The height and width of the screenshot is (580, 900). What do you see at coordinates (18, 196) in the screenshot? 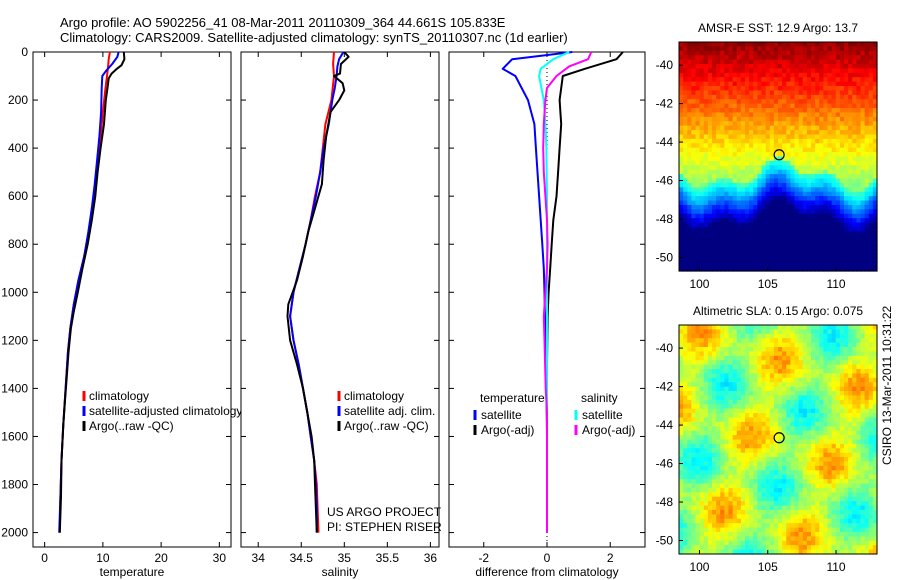
I see `y-tick-label: 600` at bounding box center [18, 196].